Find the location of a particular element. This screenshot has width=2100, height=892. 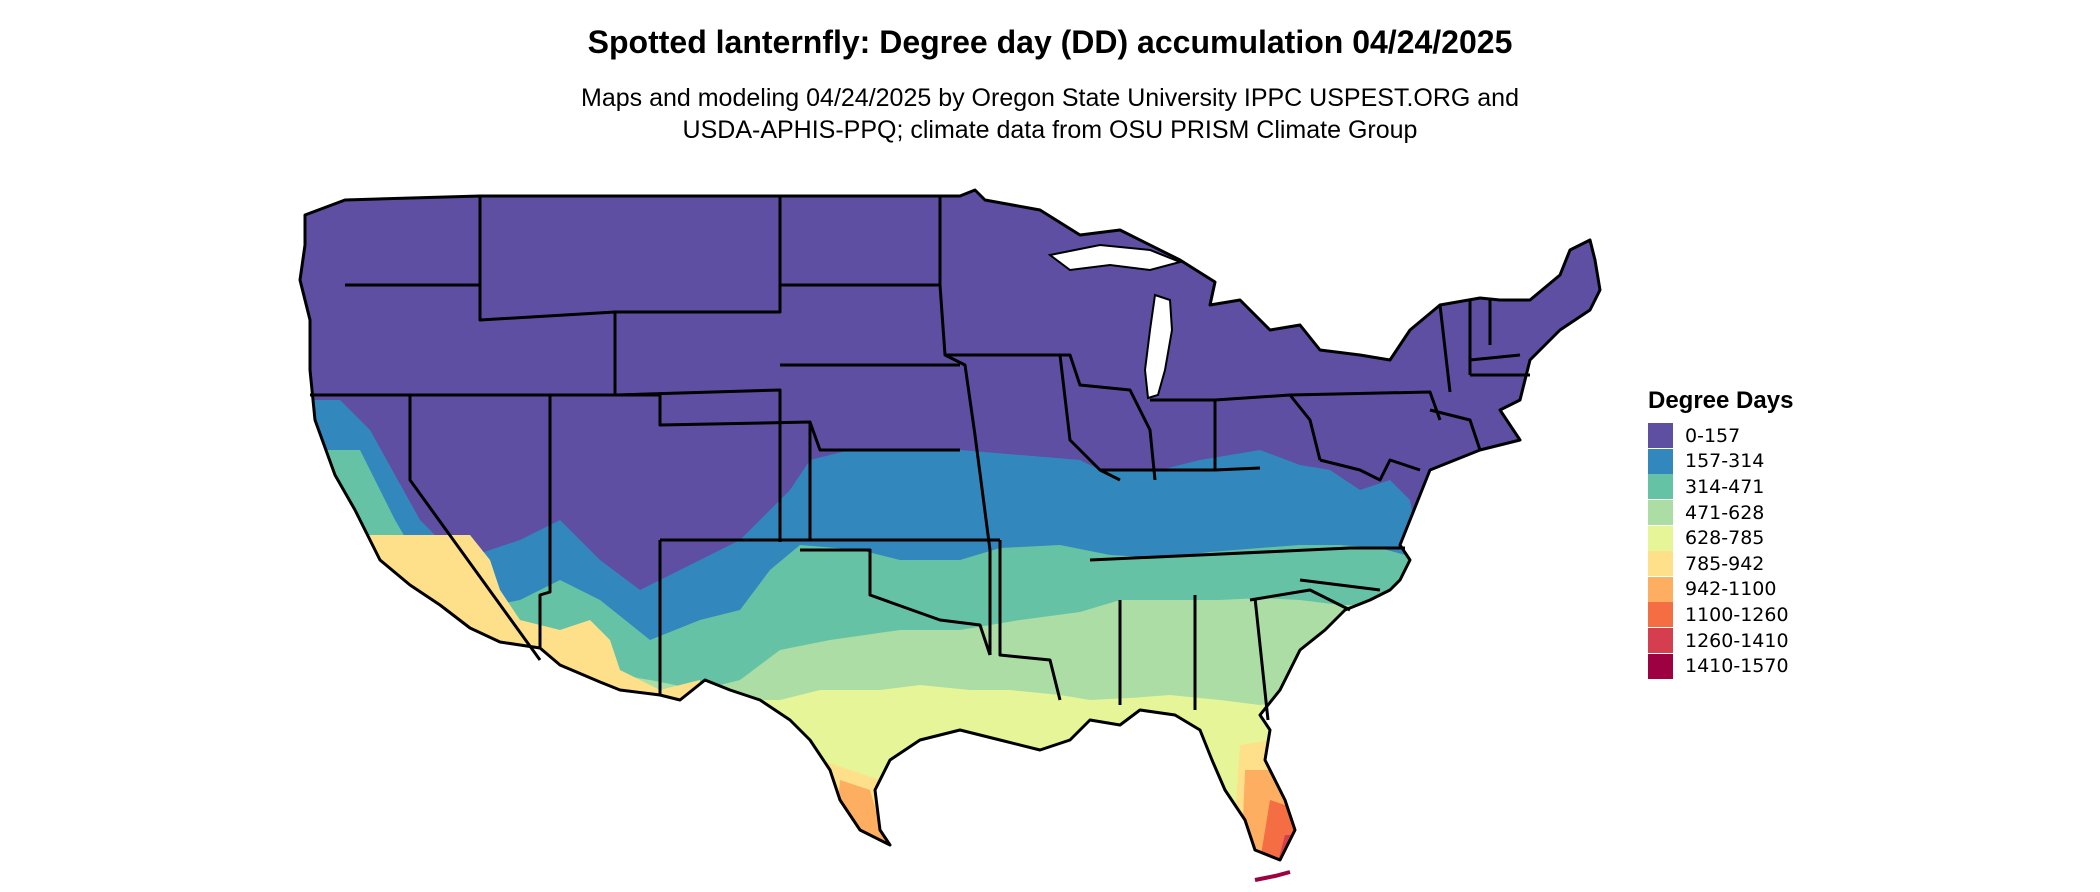

zone-785-942-texas is located at coordinates (850, 810).